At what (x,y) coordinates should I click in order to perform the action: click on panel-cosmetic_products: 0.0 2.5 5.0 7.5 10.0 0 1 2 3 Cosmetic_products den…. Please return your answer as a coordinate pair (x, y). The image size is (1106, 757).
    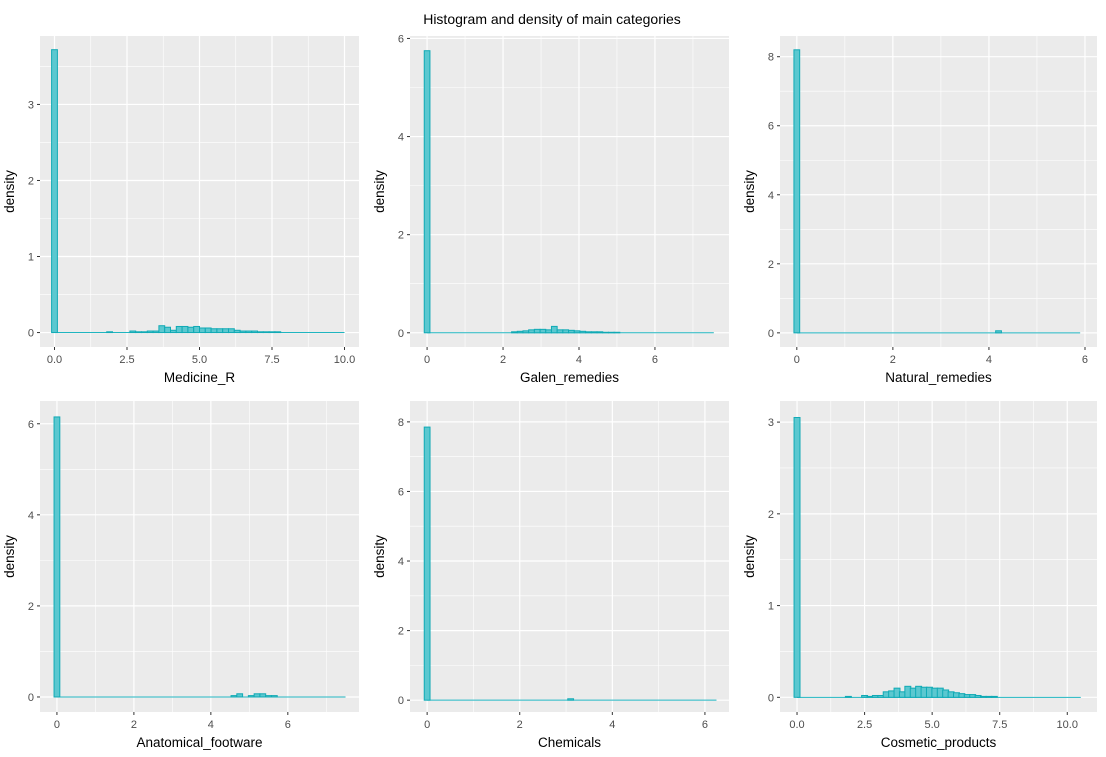
    Looking at the image, I should click on (919, 575).